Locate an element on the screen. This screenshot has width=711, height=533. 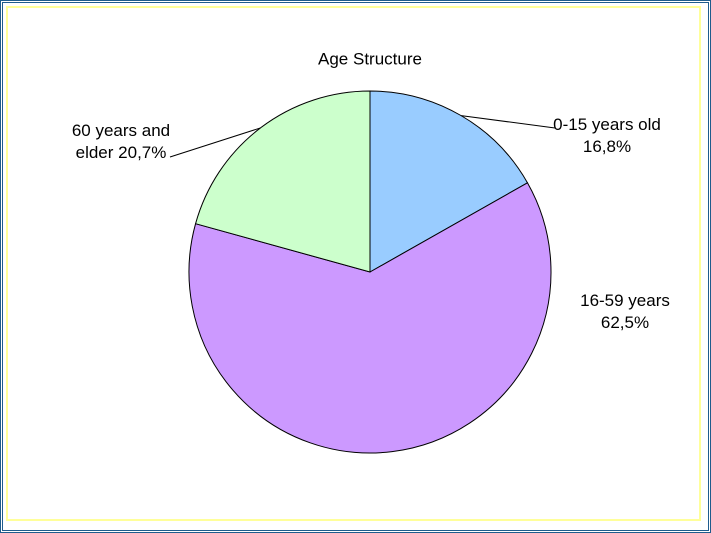
category-label: 60 years and elder is located at coordinates (121, 141).